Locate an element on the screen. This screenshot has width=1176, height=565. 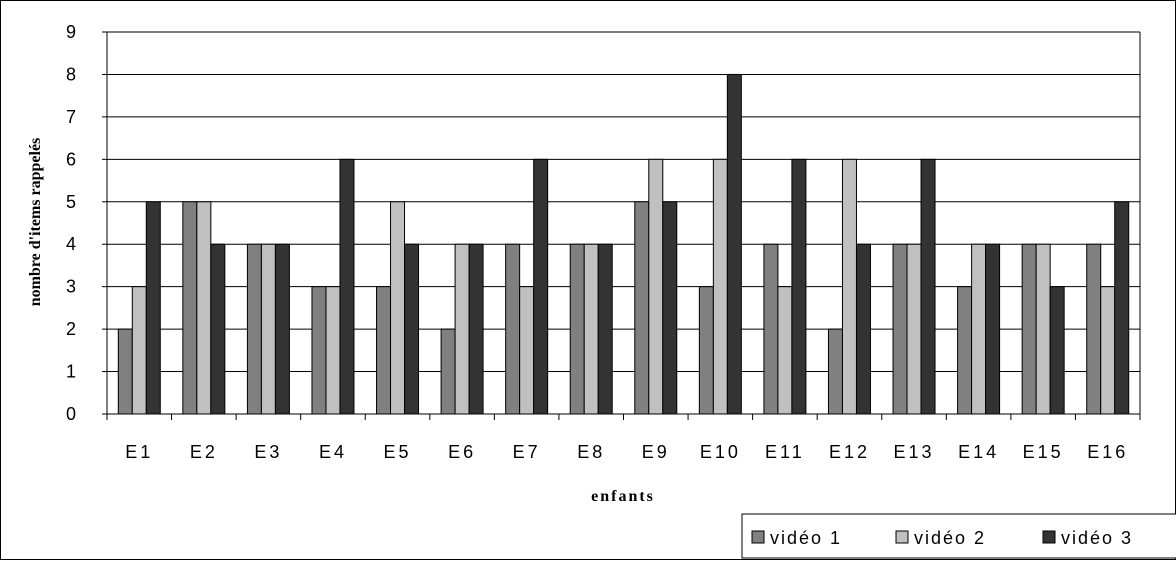
y-axis-label: nombre d'items rappelés is located at coordinates (35, 222).